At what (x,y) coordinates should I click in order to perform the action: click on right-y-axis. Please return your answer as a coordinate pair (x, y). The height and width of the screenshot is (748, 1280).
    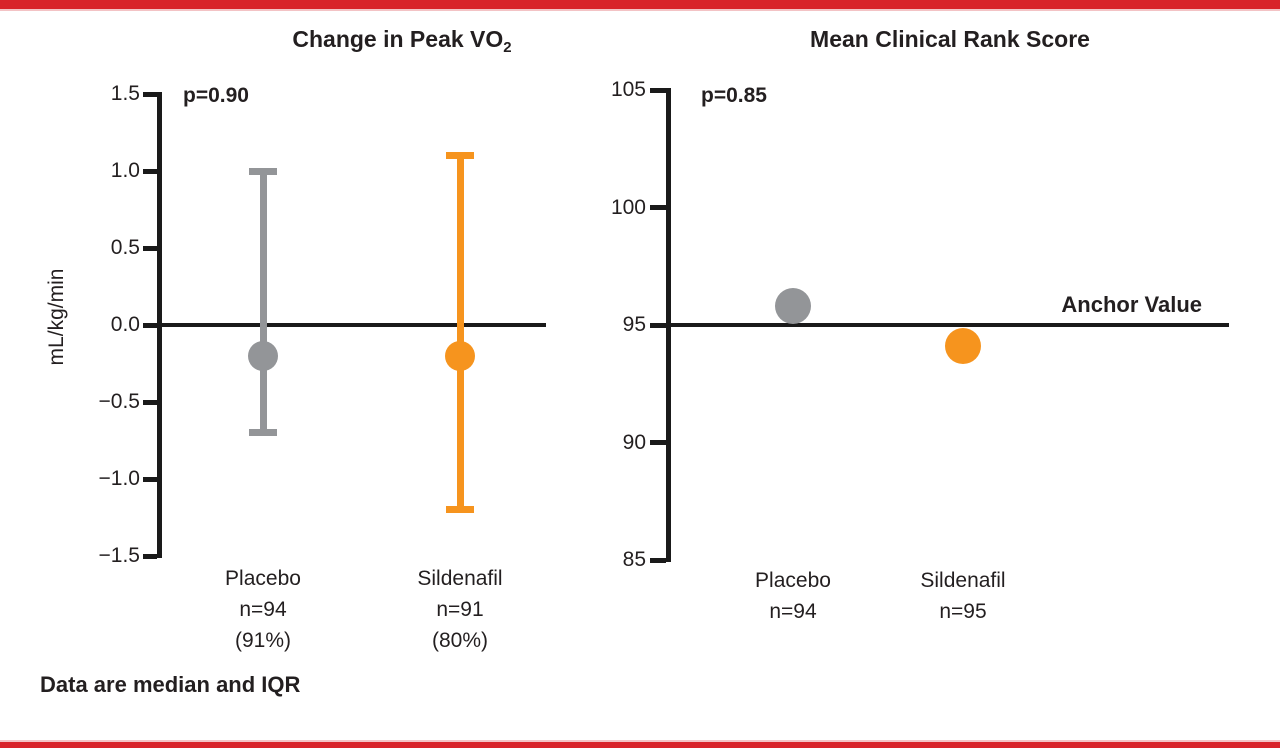
    Looking at the image, I should click on (668, 325).